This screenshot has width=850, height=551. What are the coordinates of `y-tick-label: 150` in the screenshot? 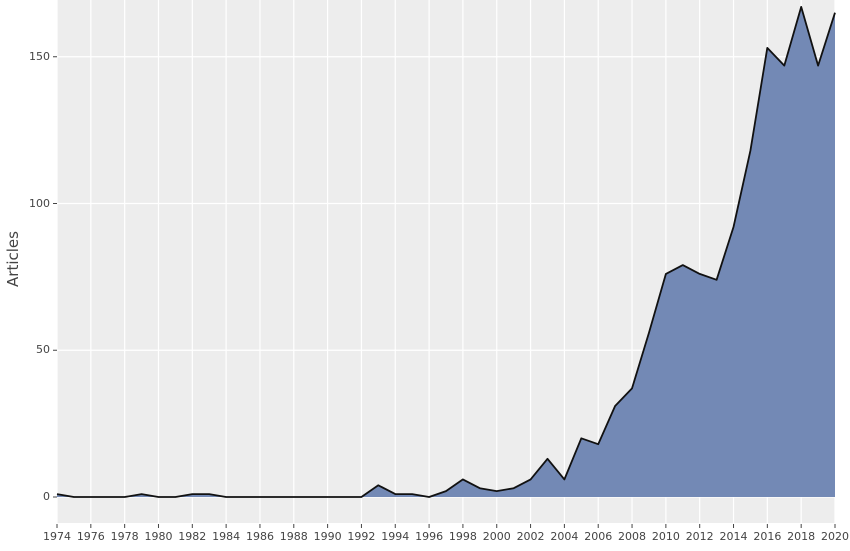 It's located at (39, 56).